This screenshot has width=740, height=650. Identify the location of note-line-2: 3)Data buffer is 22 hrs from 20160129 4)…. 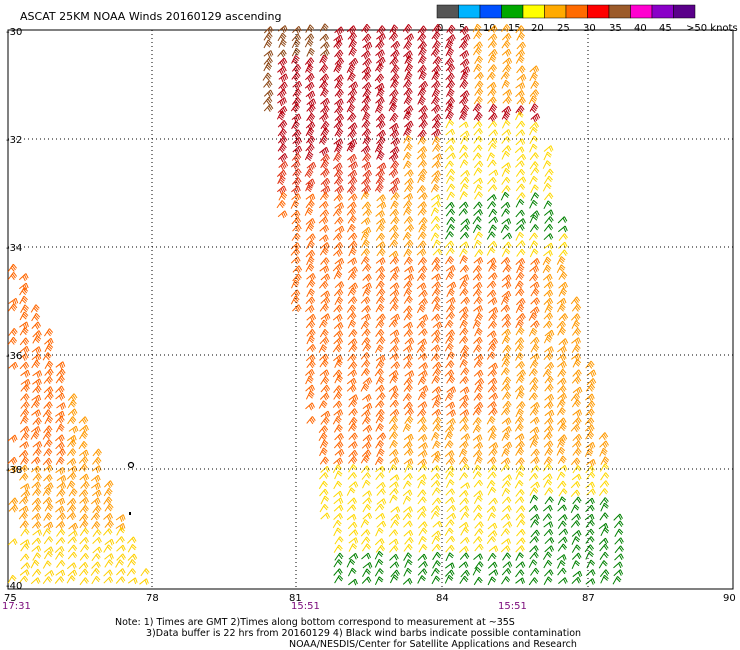
(363, 633).